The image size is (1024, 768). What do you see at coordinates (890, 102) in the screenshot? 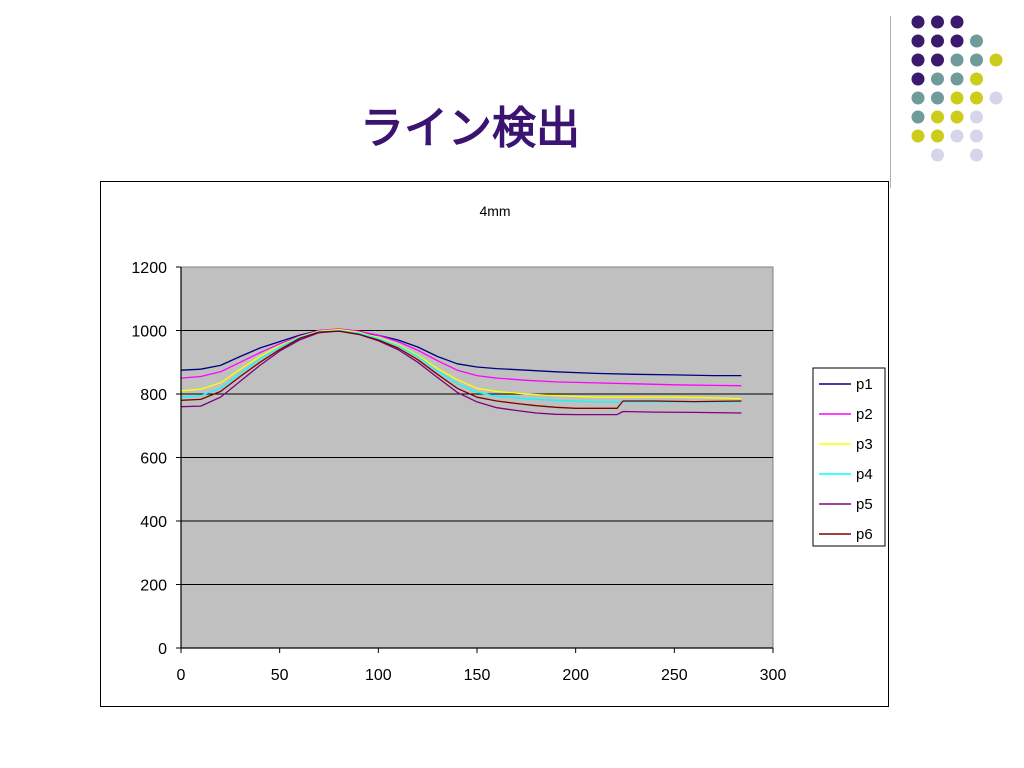
I see `divider-line` at bounding box center [890, 102].